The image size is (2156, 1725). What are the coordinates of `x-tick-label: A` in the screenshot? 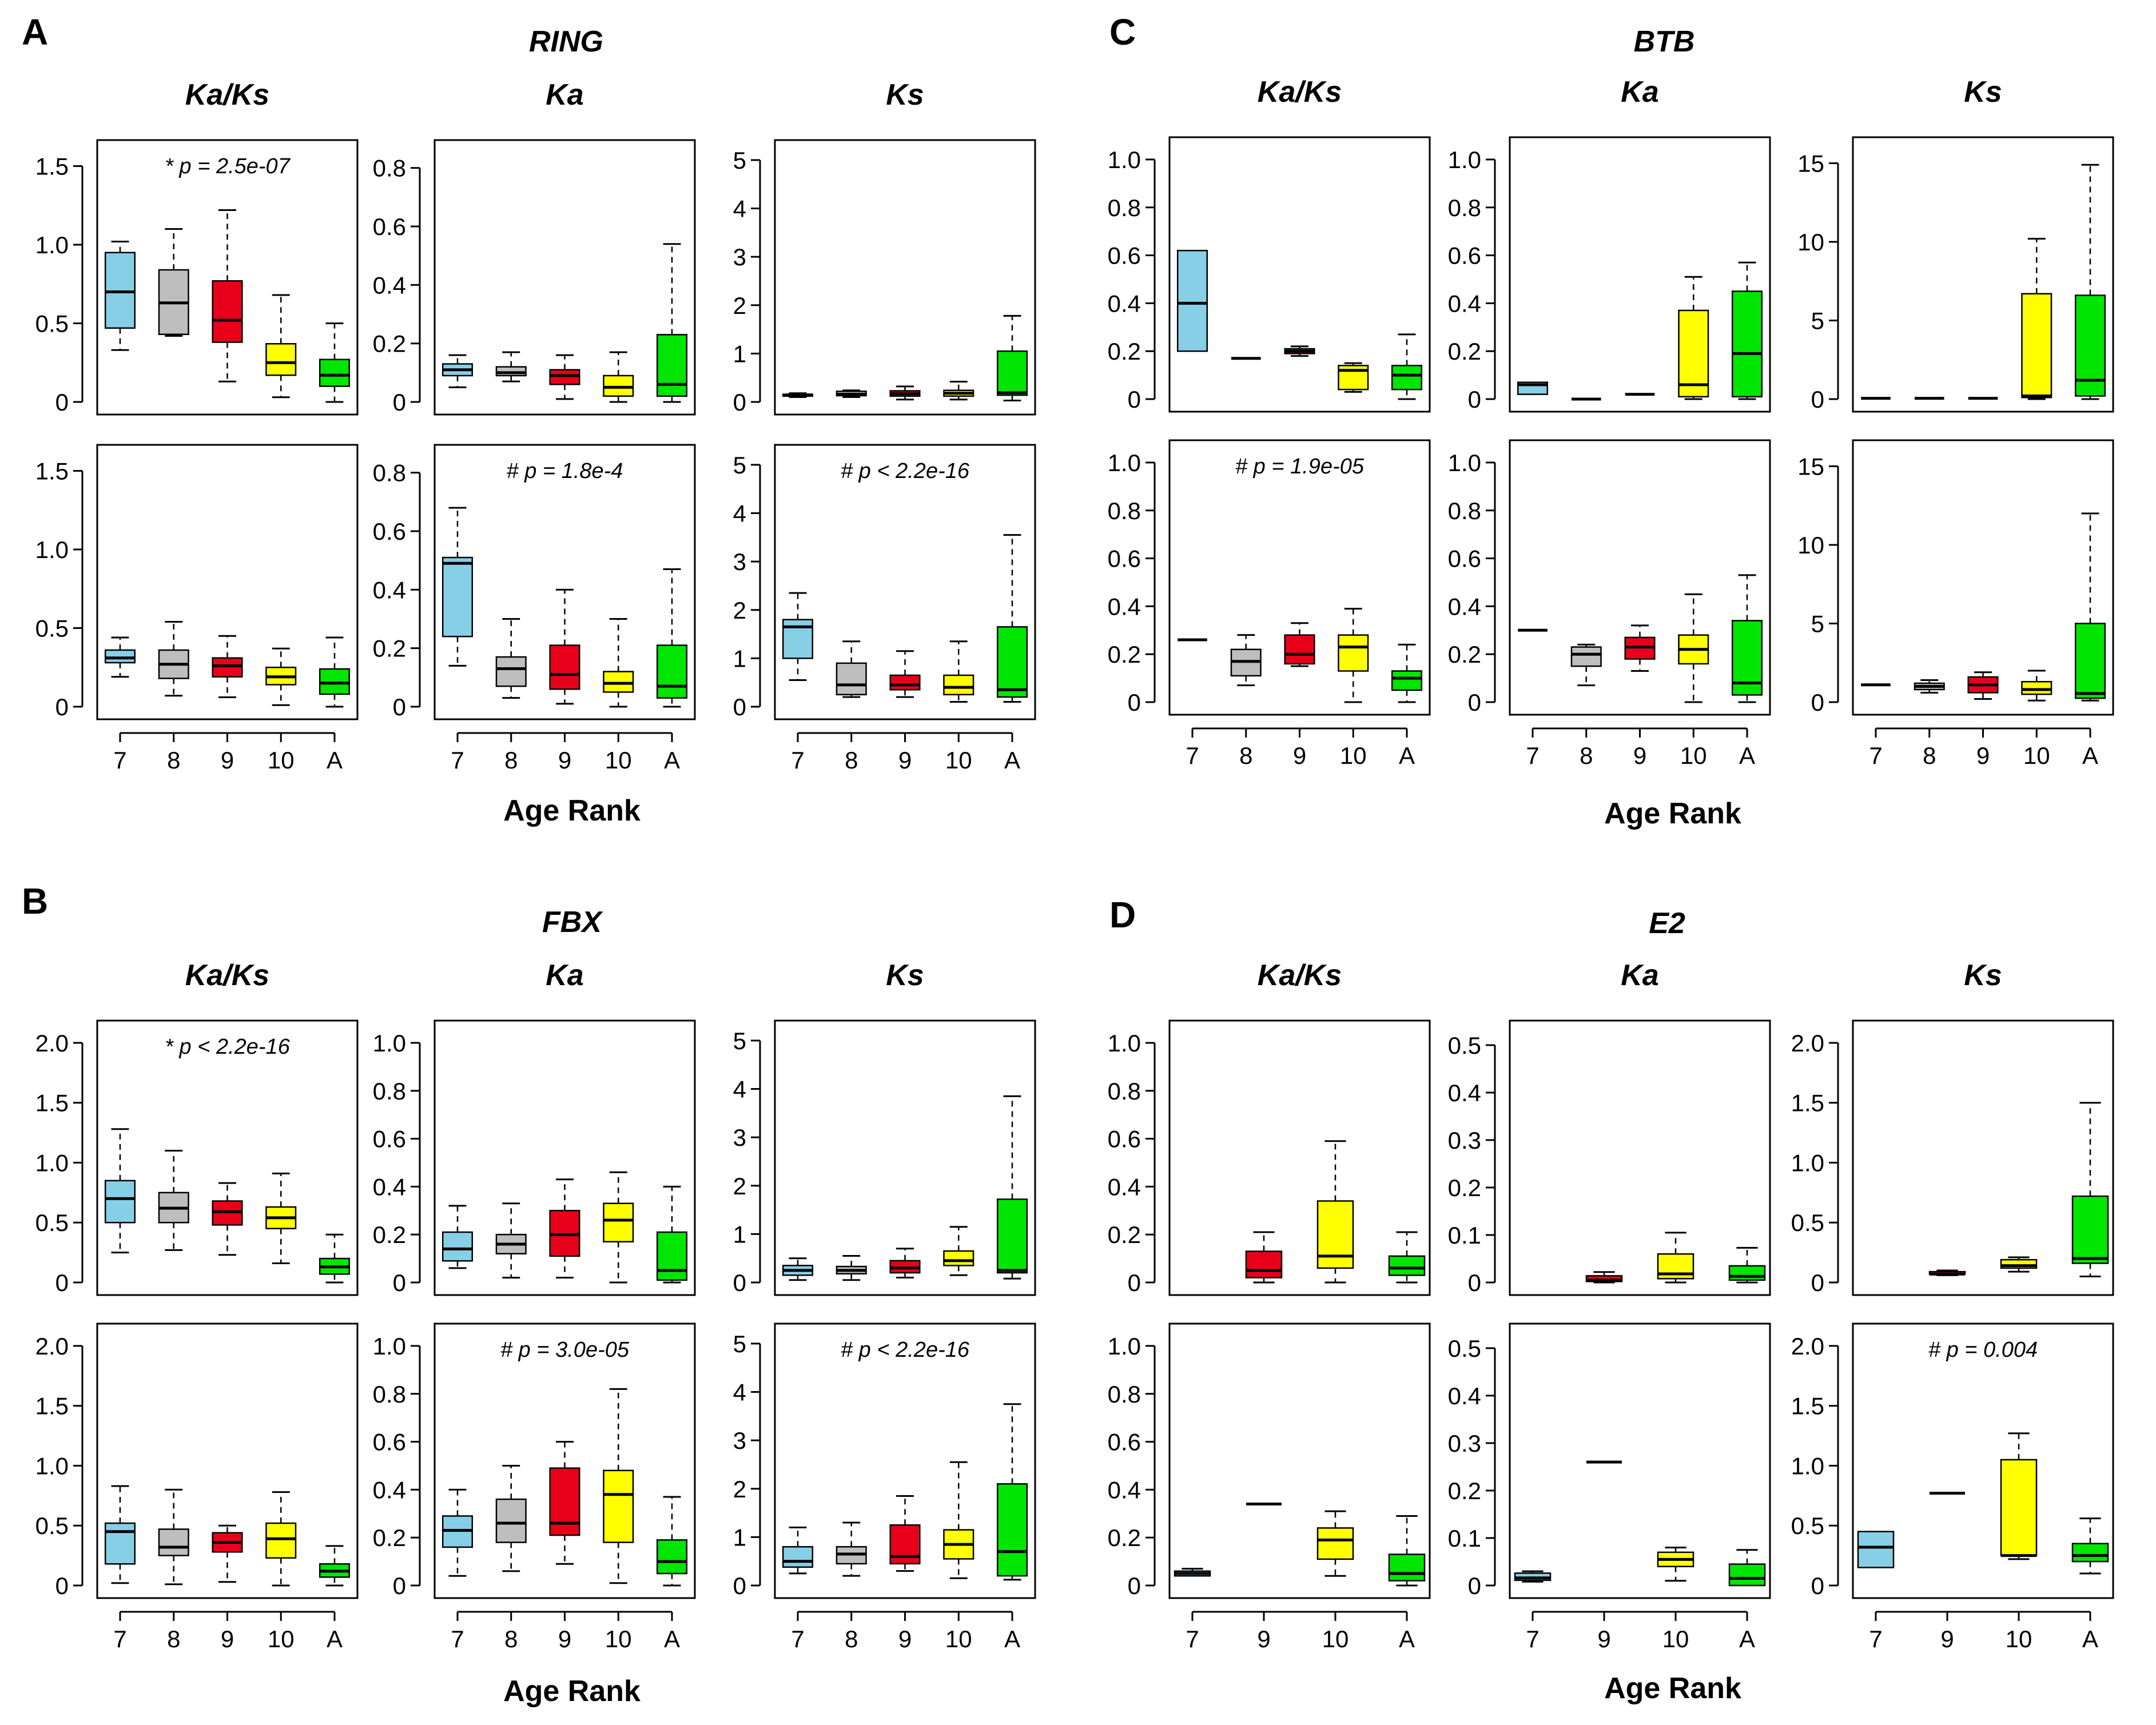 It's located at (672, 1639).